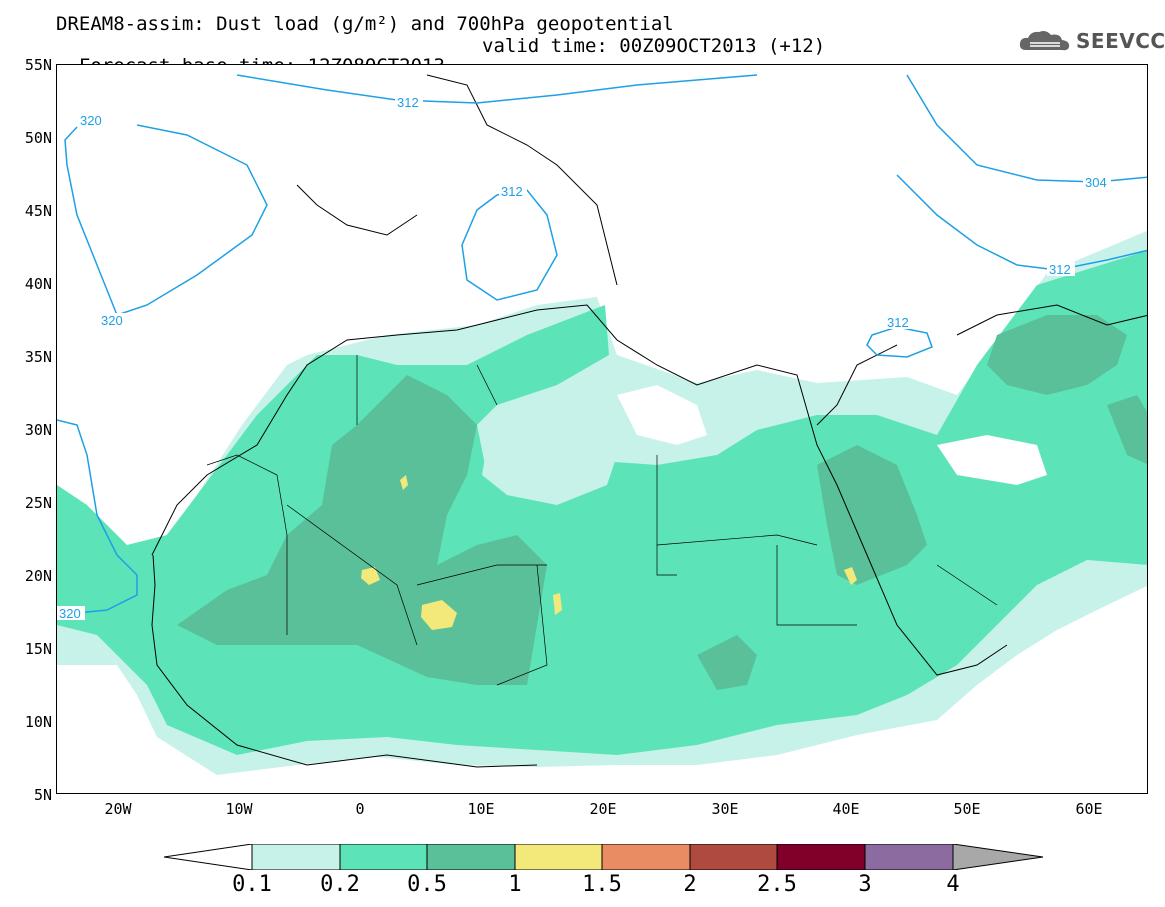 The image size is (1165, 907). Describe the element at coordinates (118, 809) in the screenshot. I see `lon-label: 20W` at that location.